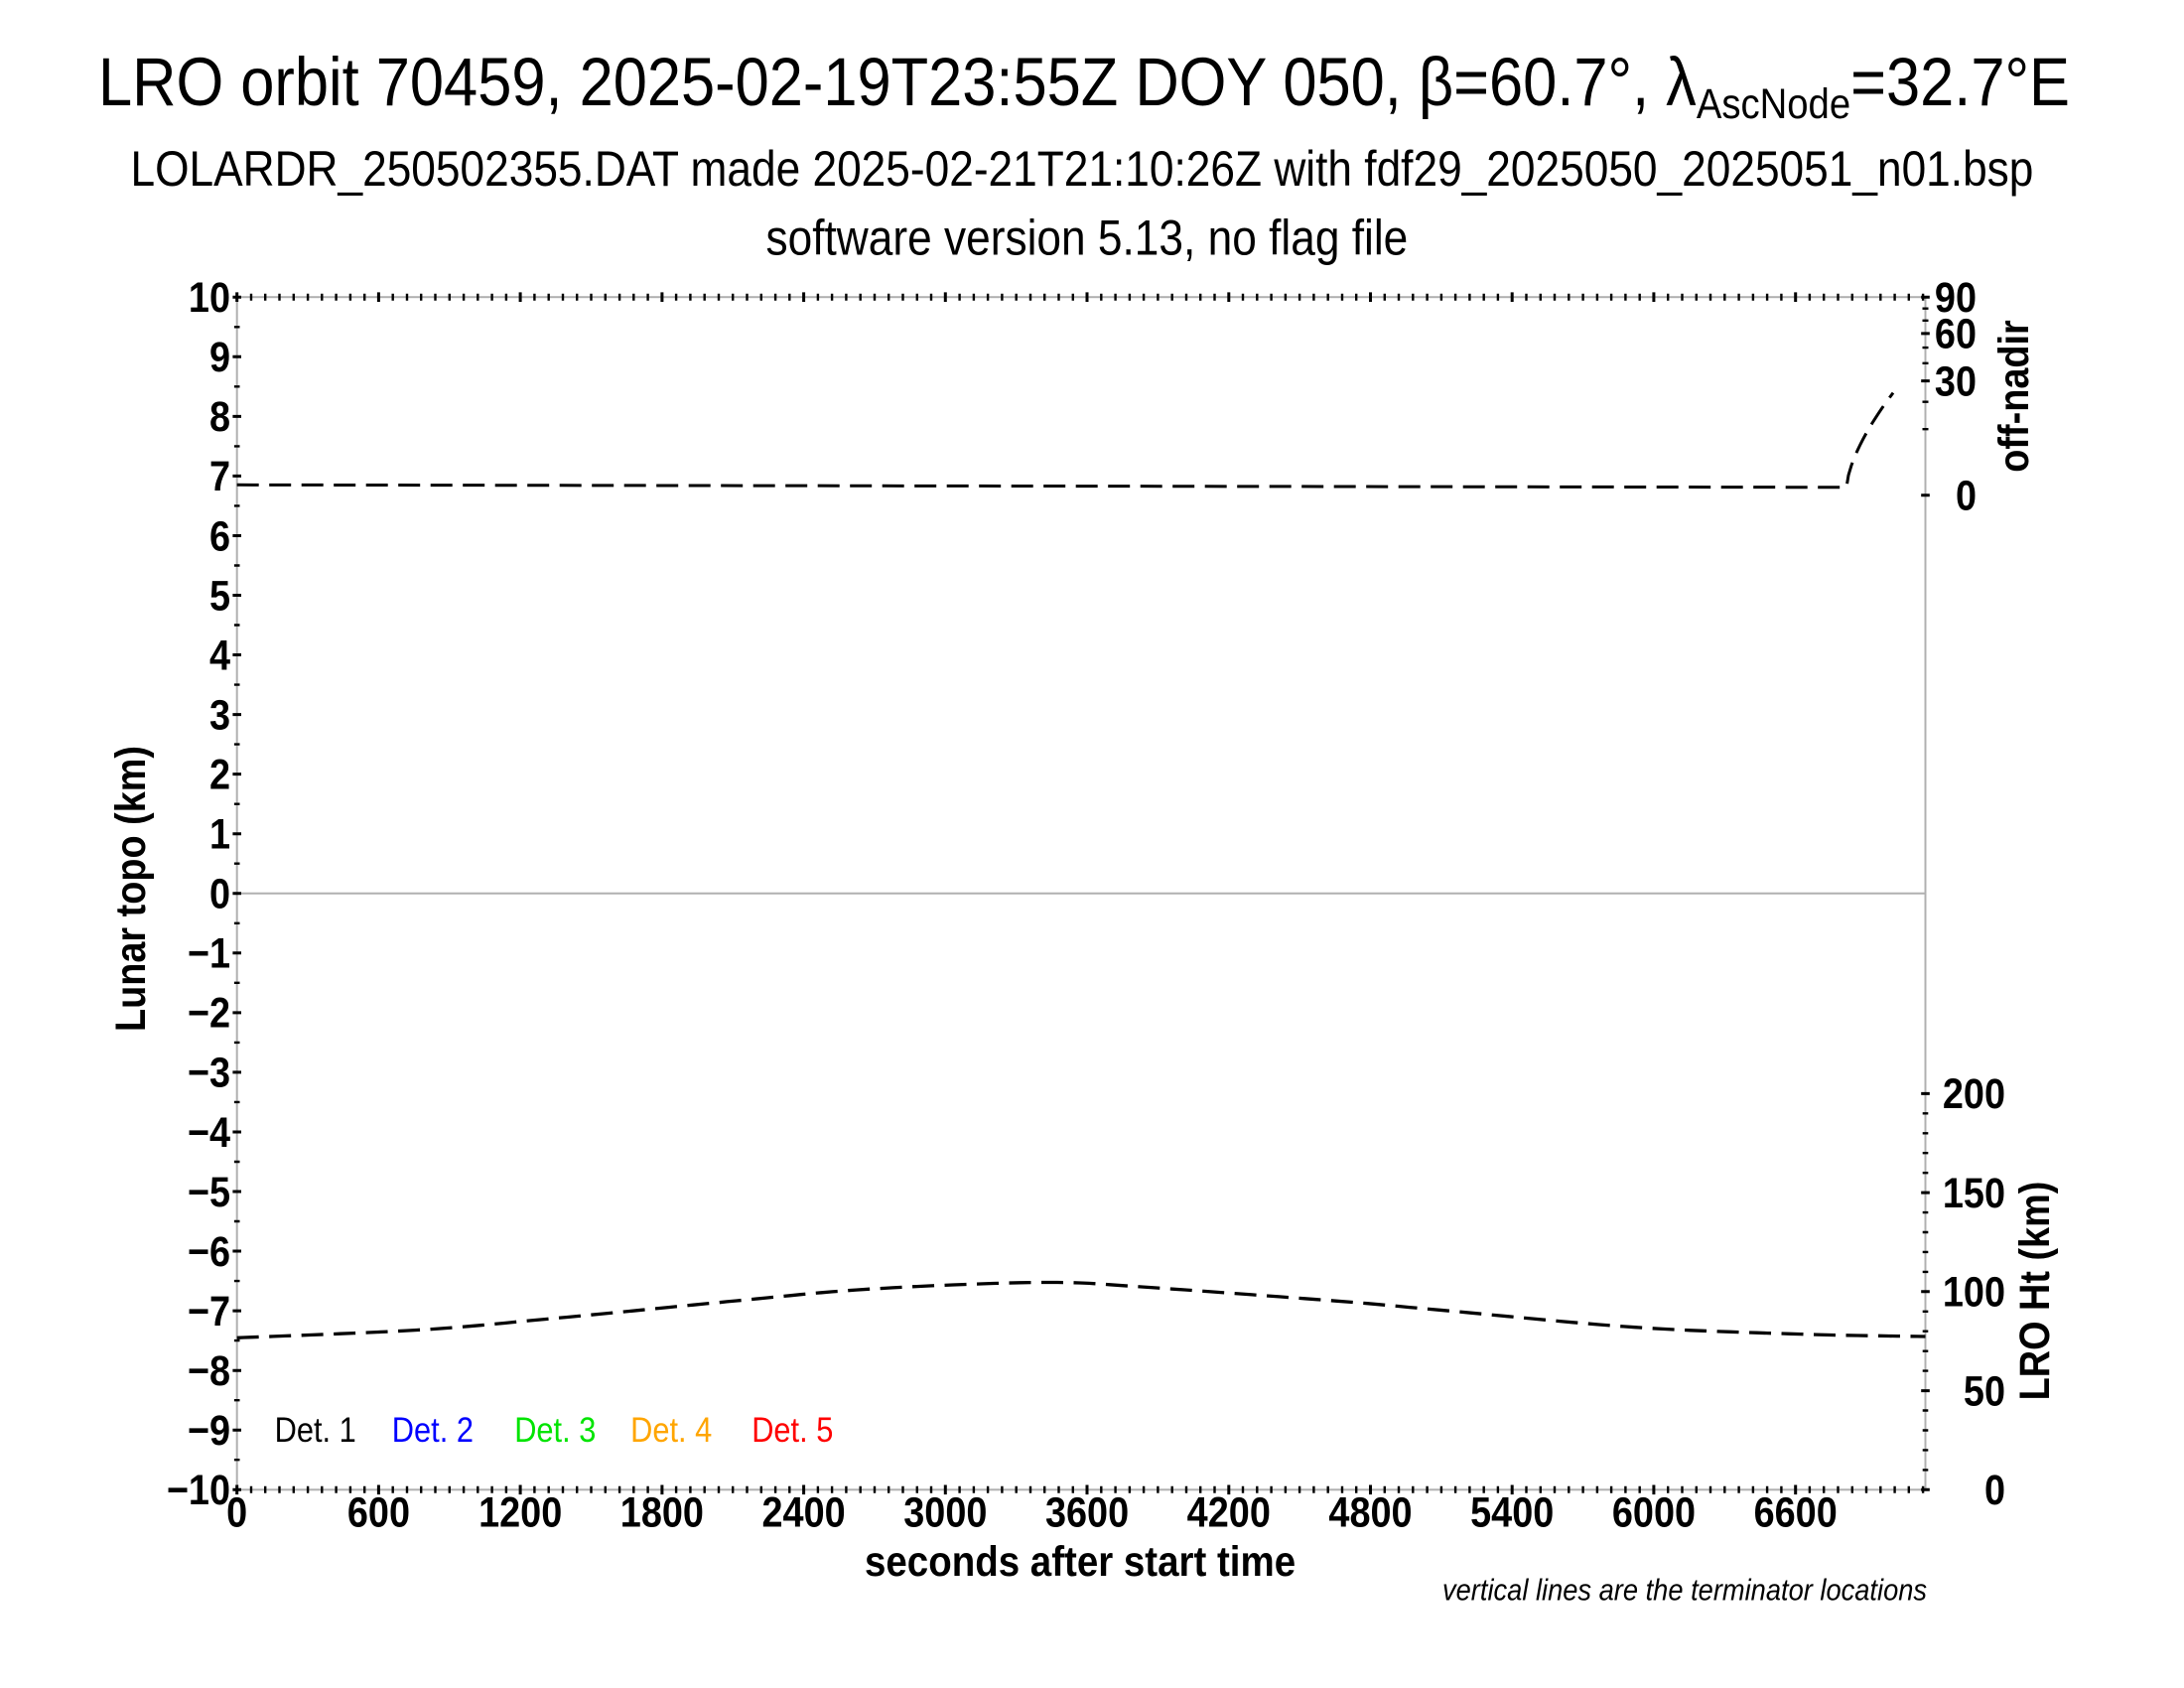 The height and width of the screenshot is (1688, 2184). I want to click on svg-text: 1200, so click(520, 1511).